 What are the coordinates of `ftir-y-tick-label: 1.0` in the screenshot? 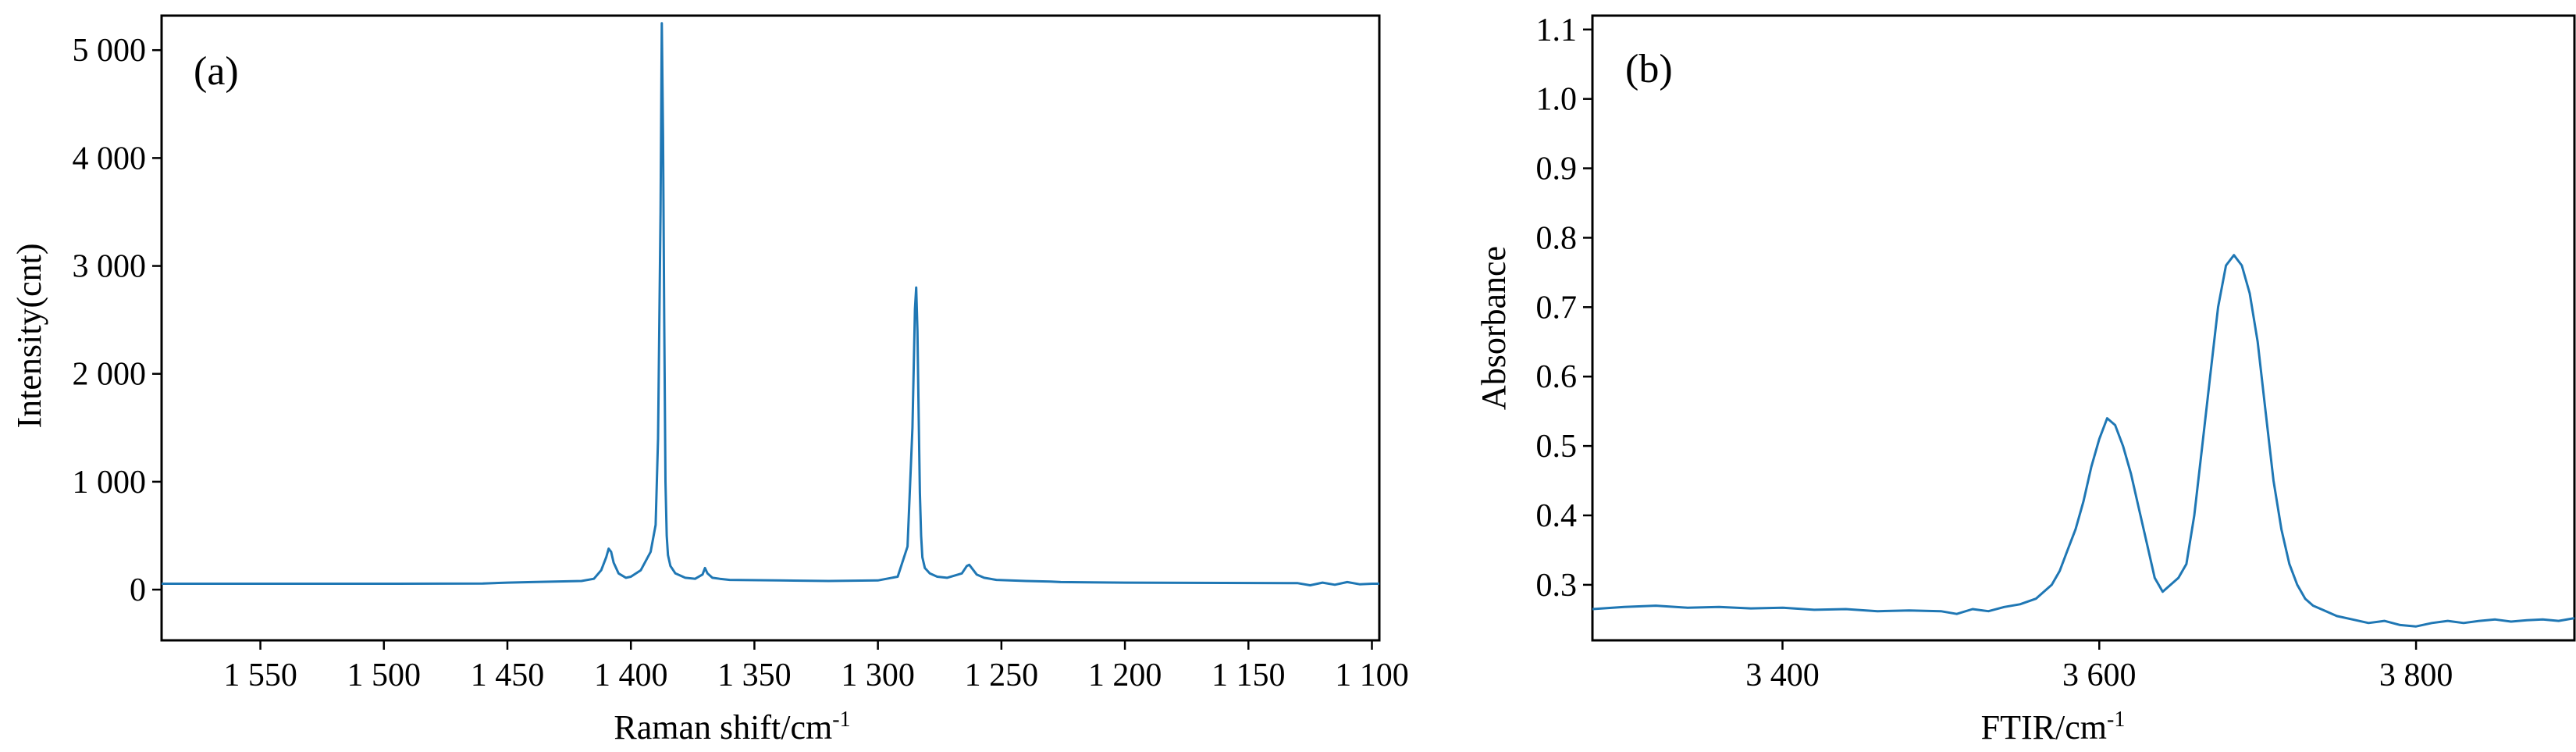 It's located at (1557, 100).